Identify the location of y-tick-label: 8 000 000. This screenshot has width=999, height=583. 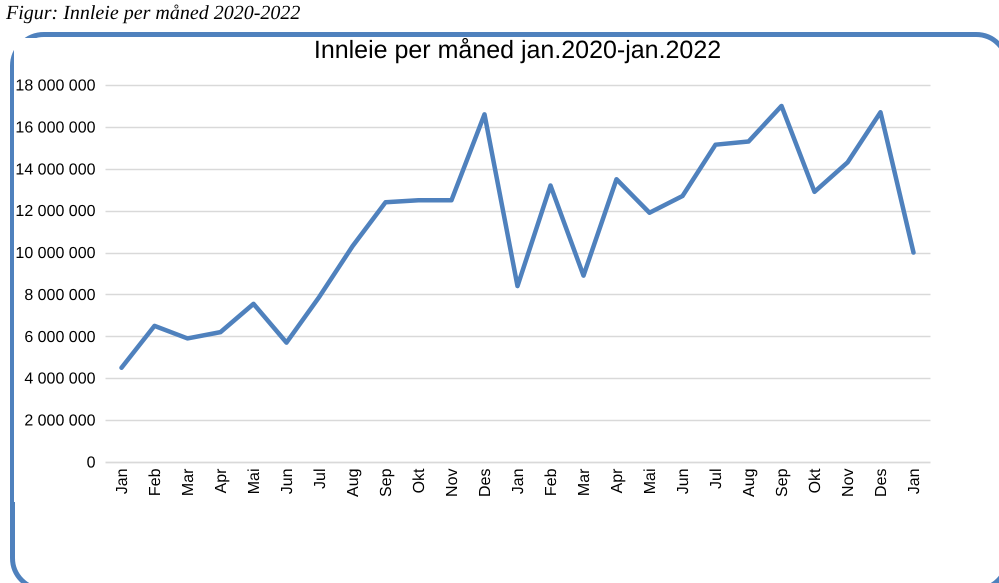
(60, 295).